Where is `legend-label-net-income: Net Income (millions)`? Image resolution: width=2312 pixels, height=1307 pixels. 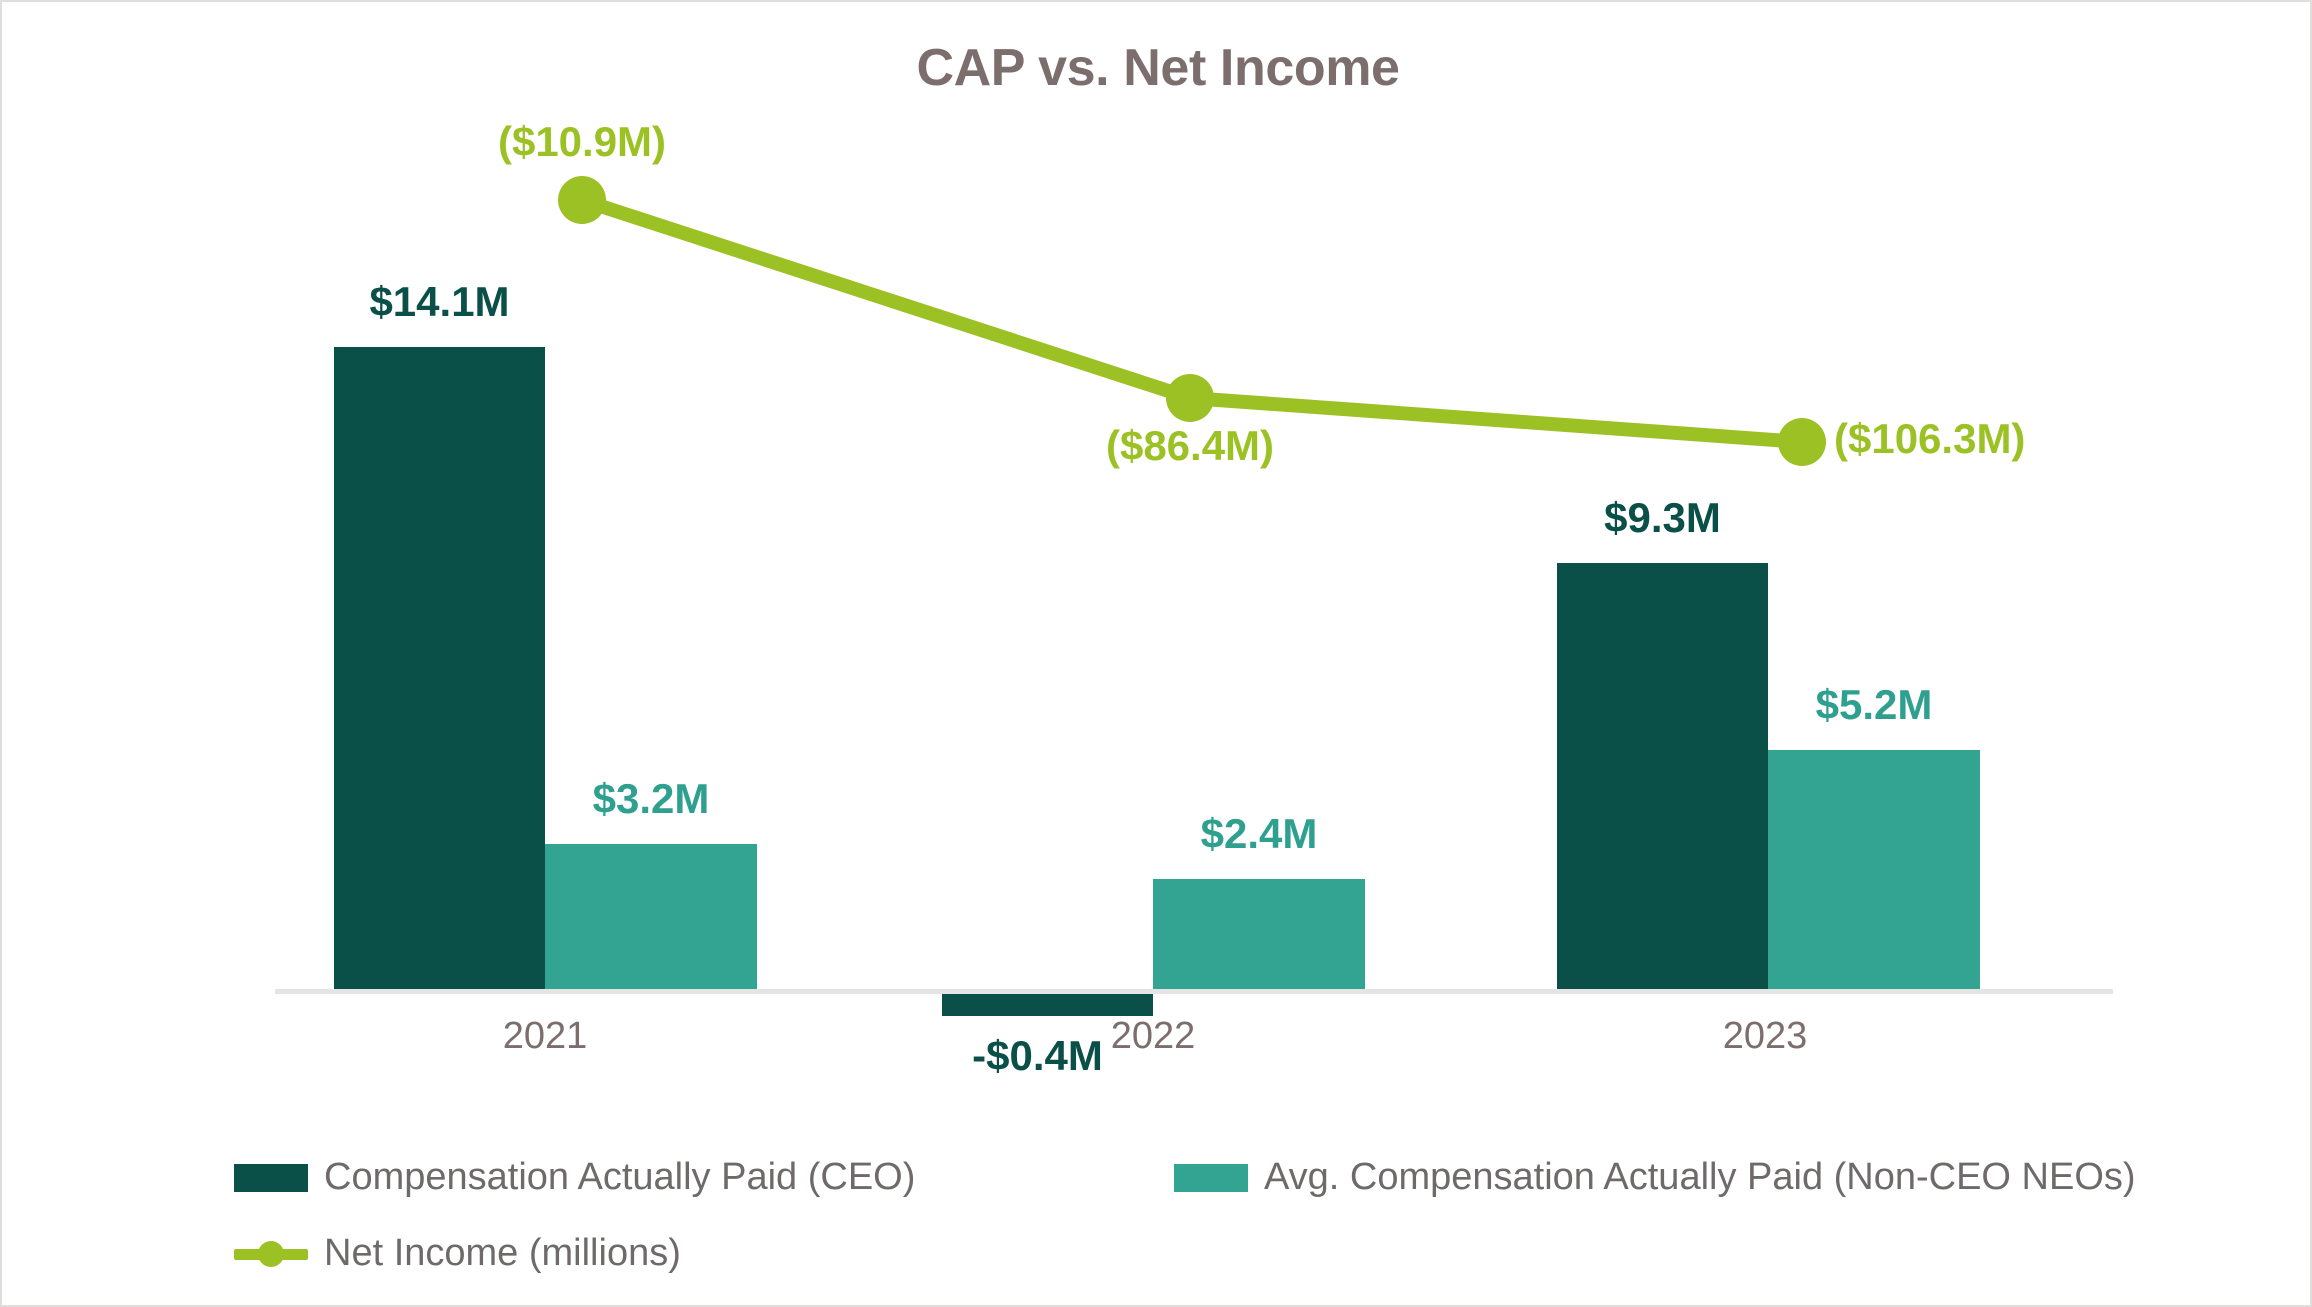
legend-label-net-income: Net Income (millions) is located at coordinates (502, 1253).